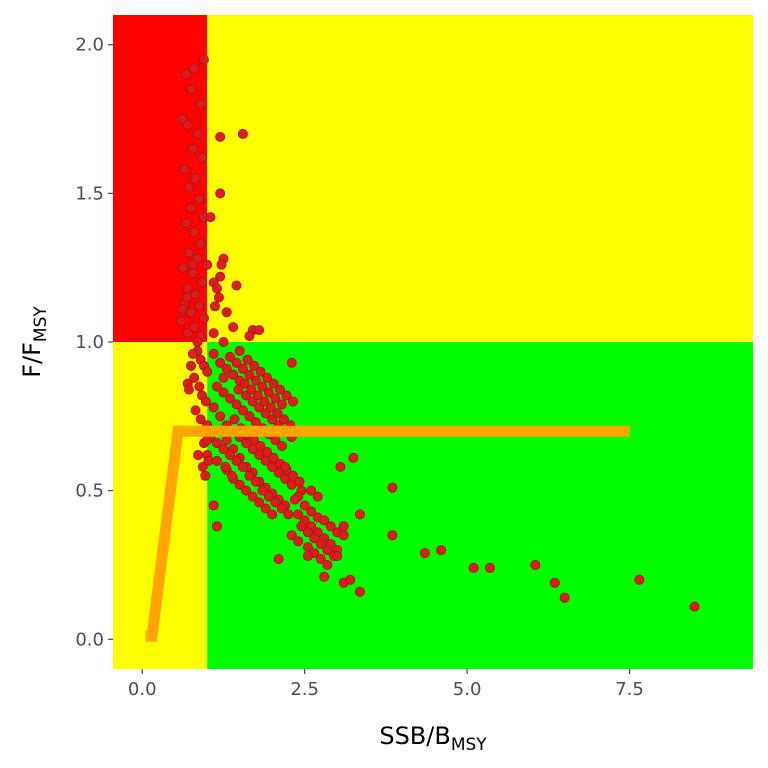 The height and width of the screenshot is (768, 768). I want to click on y-axis-title: F/FMSY, so click(34, 342).